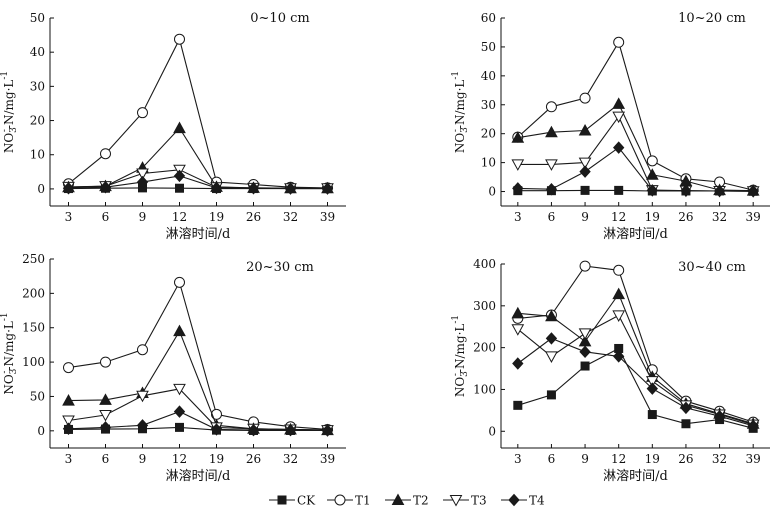 This screenshot has width=773, height=511. What do you see at coordinates (280, 267) in the screenshot?
I see `panel-title: 20~30 cm` at bounding box center [280, 267].